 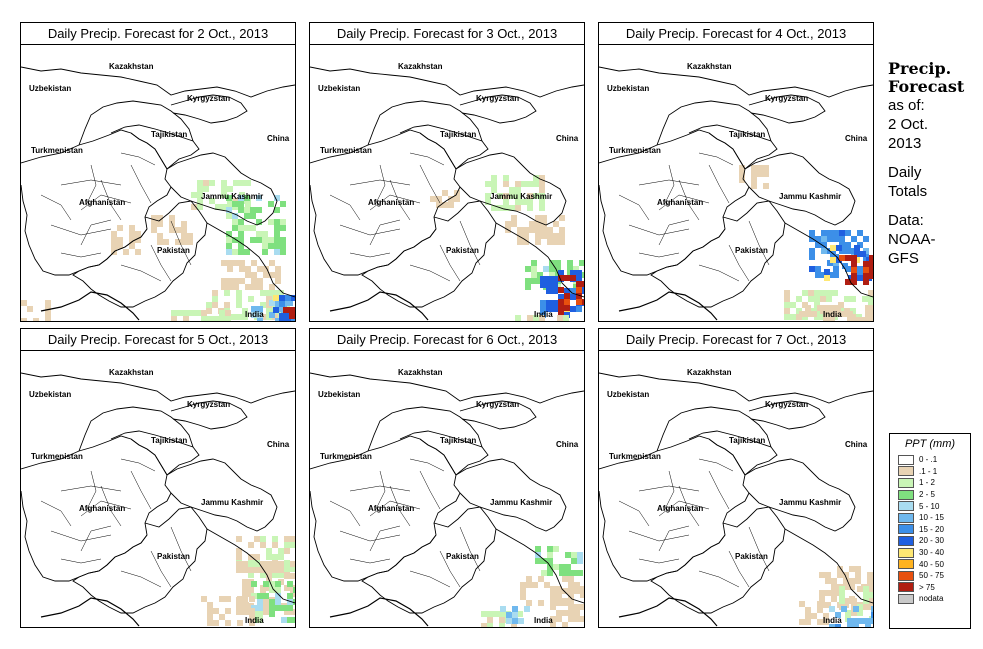 I want to click on panel-title: Daily Precip. Forecast for 5 Oct., 2013, so click(x=158, y=340).